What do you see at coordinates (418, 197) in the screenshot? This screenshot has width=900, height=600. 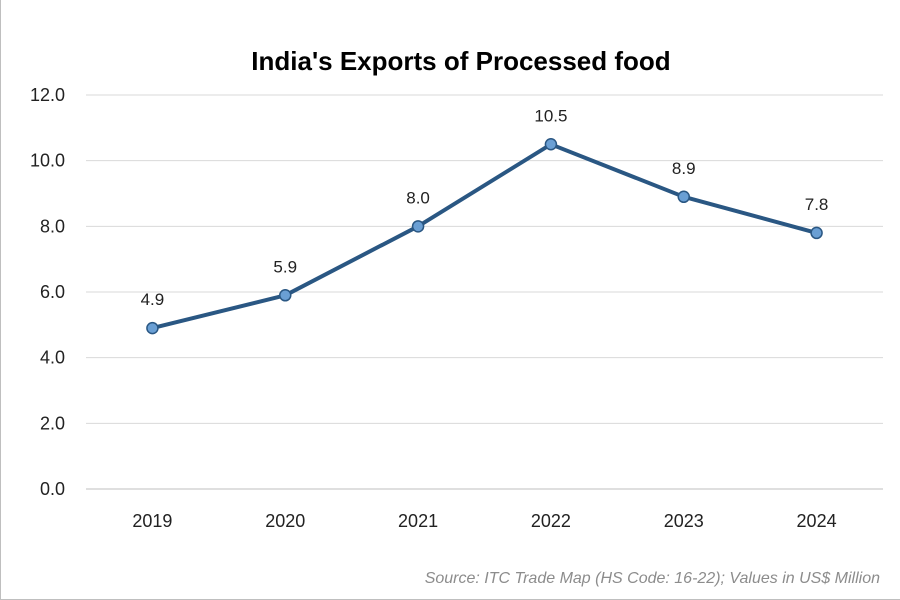 I see `data-label: 8.0` at bounding box center [418, 197].